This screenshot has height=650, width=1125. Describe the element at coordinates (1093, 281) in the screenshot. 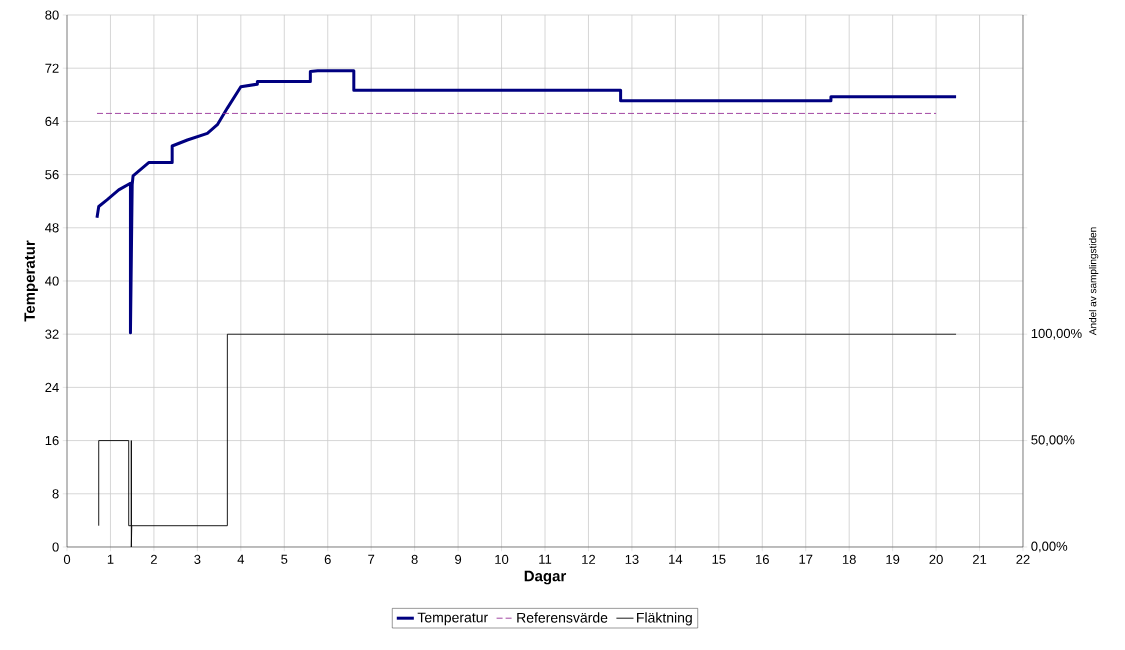

I see `y2-axis-title: Andel av samplingstiden` at that location.